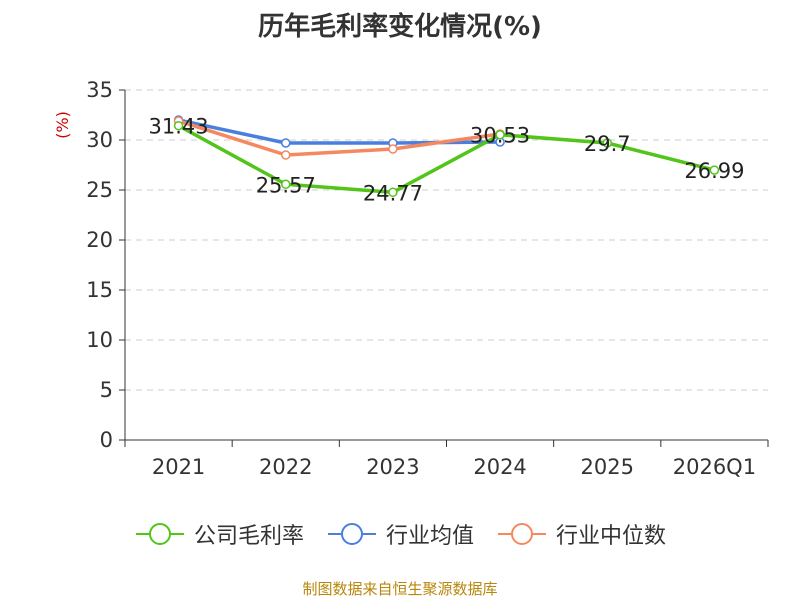 The height and width of the screenshot is (600, 800). What do you see at coordinates (248, 536) in the screenshot?
I see `legend-label: 公司毛利率` at bounding box center [248, 536].